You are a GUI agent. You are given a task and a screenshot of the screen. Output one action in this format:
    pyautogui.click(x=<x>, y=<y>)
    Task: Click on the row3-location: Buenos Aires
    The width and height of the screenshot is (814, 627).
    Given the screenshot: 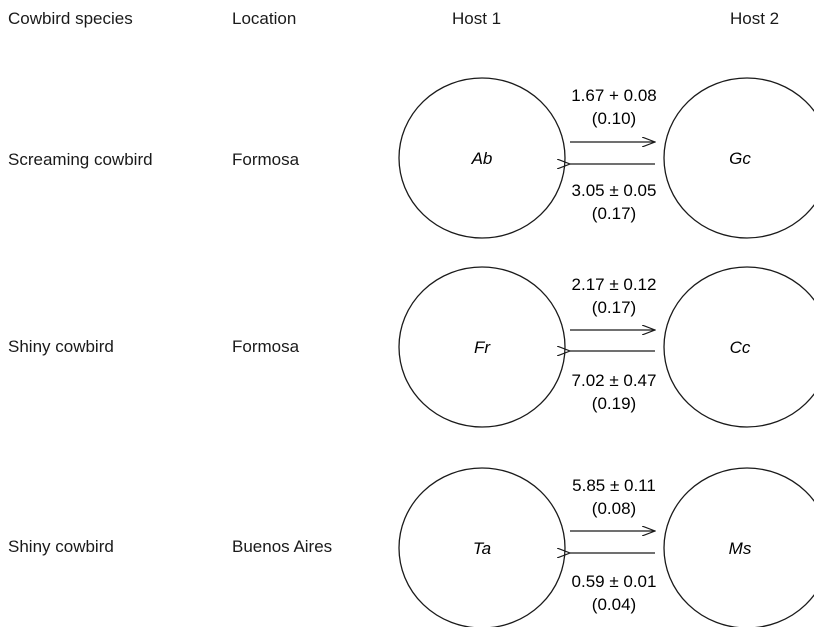 What is the action you would take?
    pyautogui.click(x=282, y=546)
    